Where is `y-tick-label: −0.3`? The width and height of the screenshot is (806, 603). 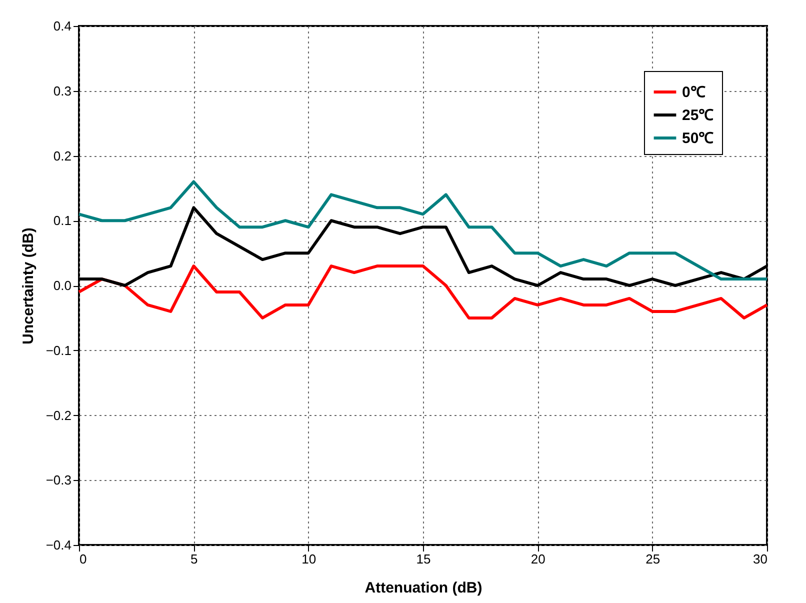
y-tick-label: −0.3 is located at coordinates (59, 480).